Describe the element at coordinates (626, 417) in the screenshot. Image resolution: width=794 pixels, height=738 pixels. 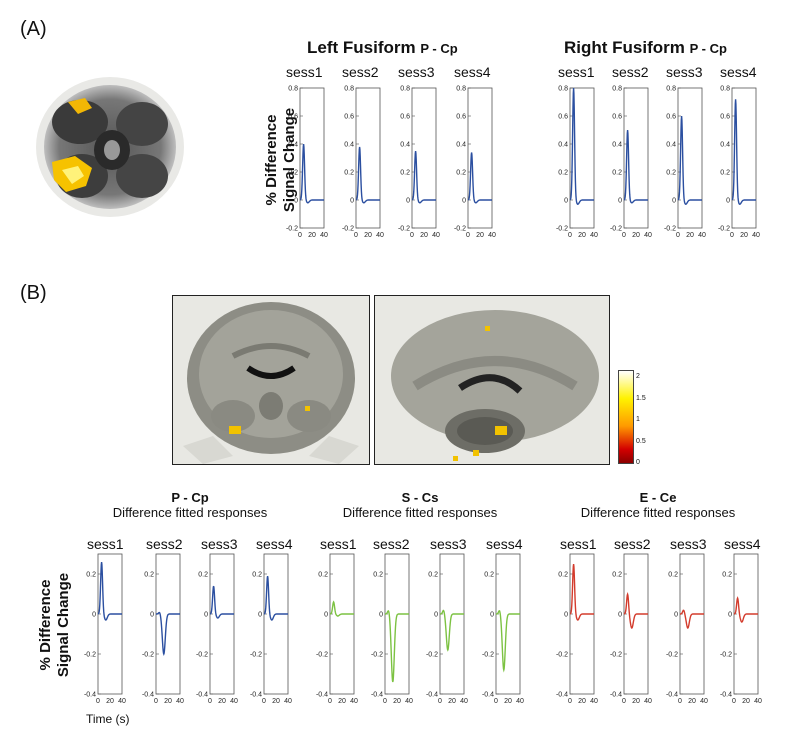
I see `colorbar` at that location.